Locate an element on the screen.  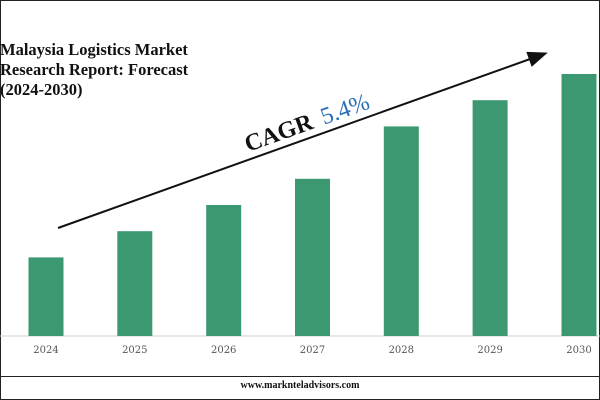
x-tick-label-2025: 2025 is located at coordinates (134, 350).